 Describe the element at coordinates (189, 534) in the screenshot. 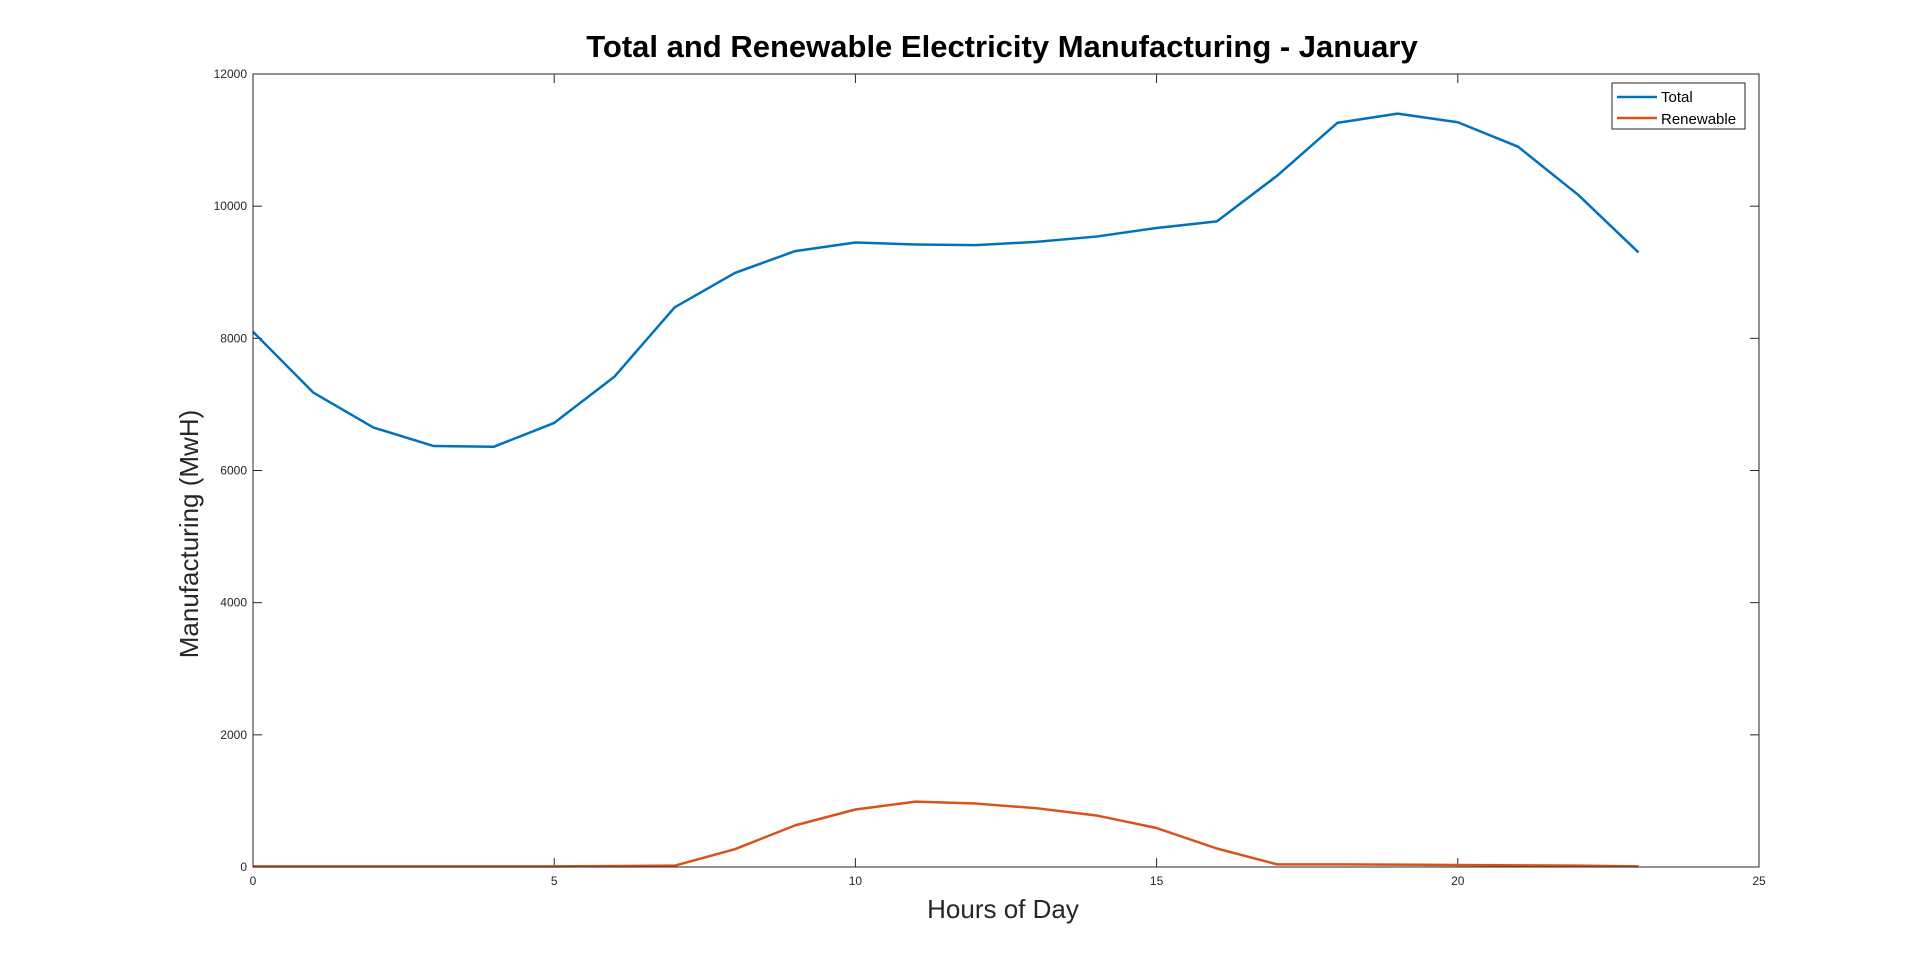

I see `y-axis-label: Manufacturing (MwH)` at that location.